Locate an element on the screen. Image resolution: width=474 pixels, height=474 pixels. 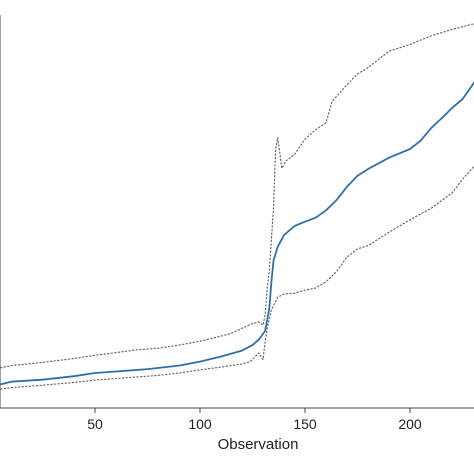
x-tick-label: 50 is located at coordinates (95, 424).